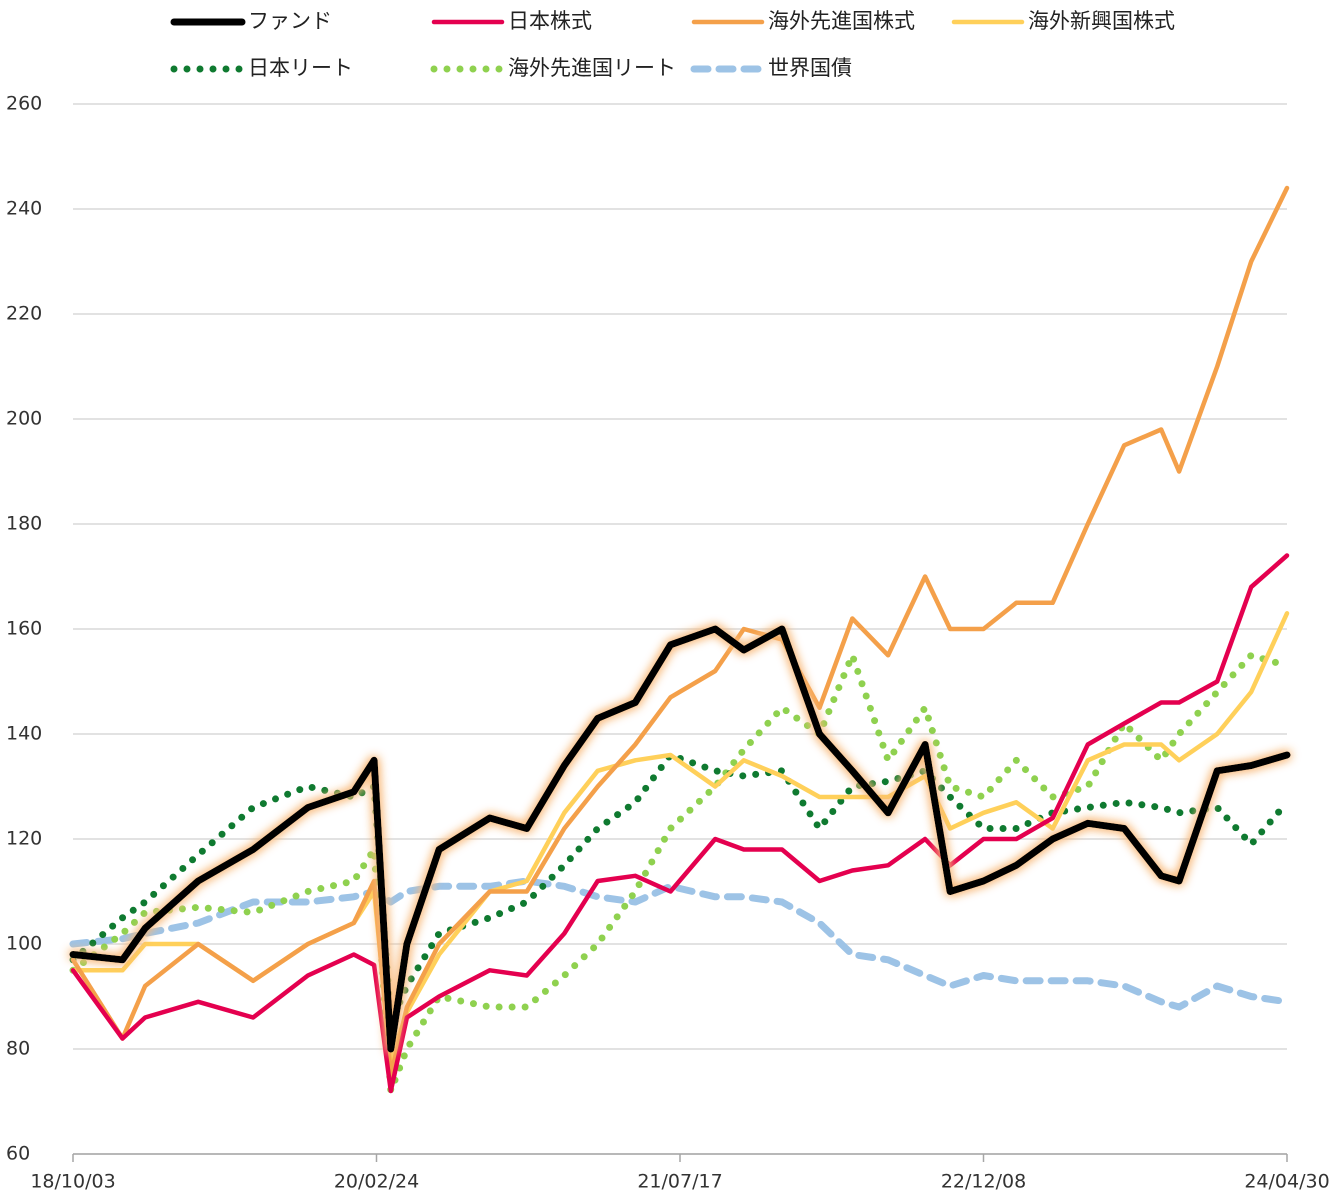  I want to click on y-tick-label: 180, so click(24, 524).